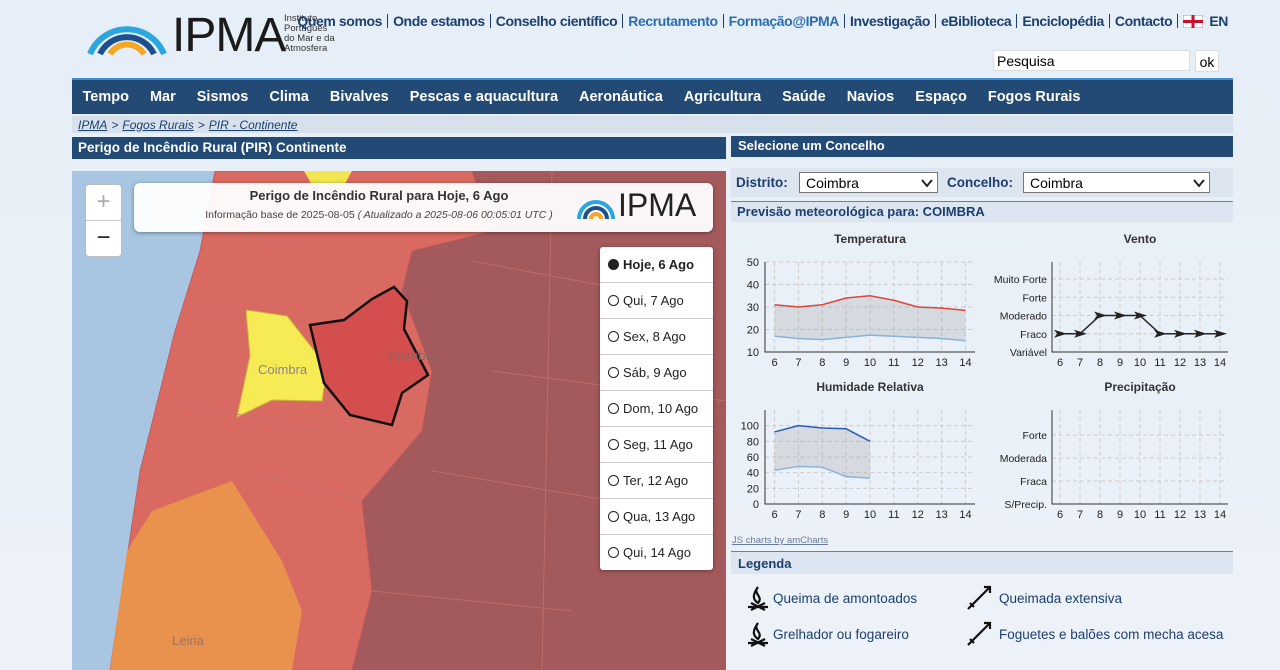 The width and height of the screenshot is (1280, 670). Describe the element at coordinates (359, 97) in the screenshot. I see `nav-item: Bivalves` at that location.